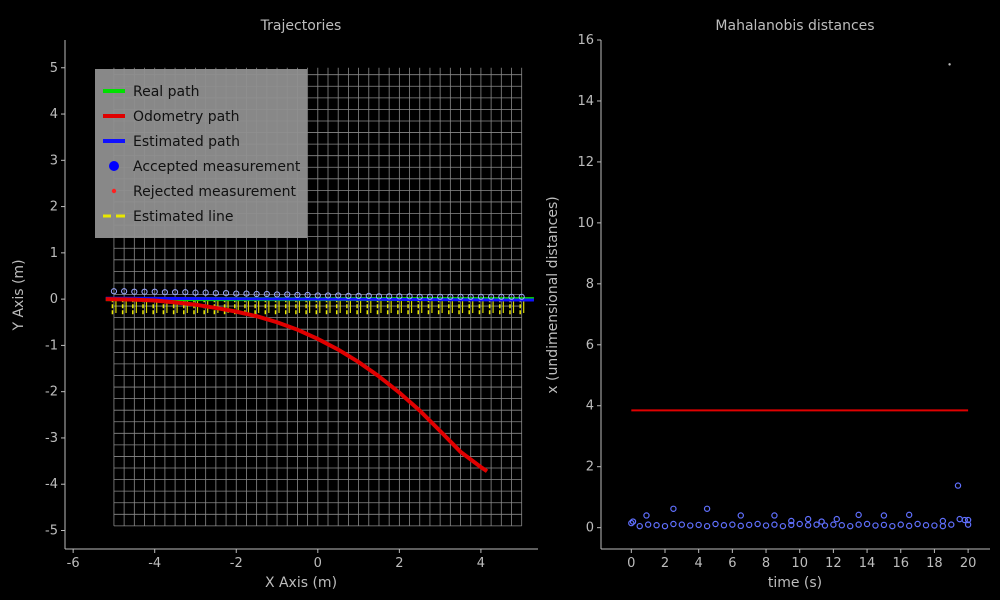 The height and width of the screenshot is (600, 1000). Describe the element at coordinates (114, 166) in the screenshot. I see `legend-swatch-dot` at that location.